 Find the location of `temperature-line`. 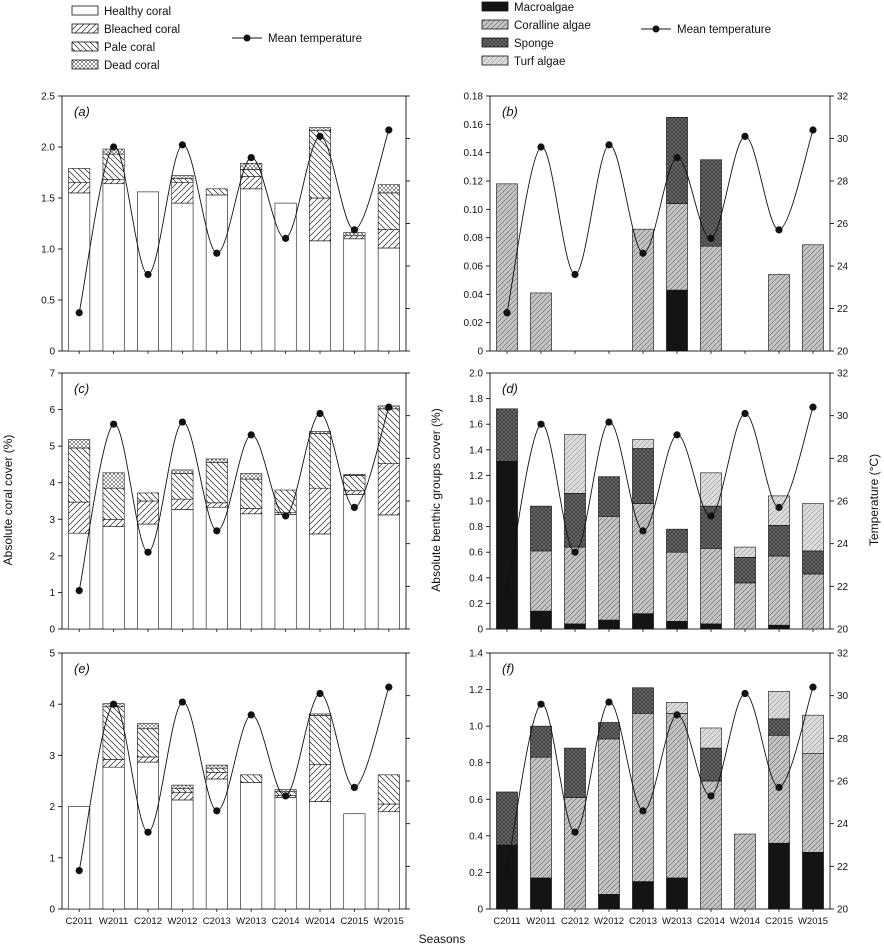

temperature-line is located at coordinates (660, 221).